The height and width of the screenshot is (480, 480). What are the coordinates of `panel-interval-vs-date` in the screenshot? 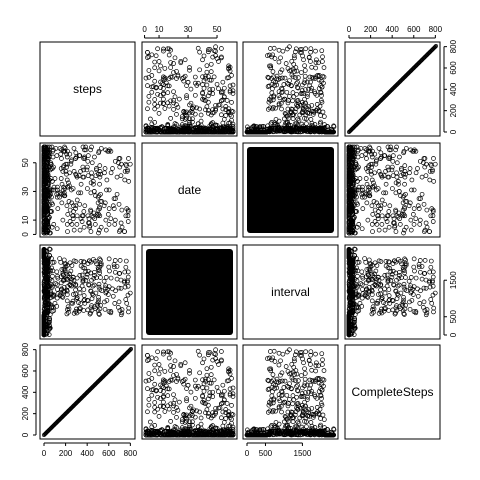 It's located at (189, 292).